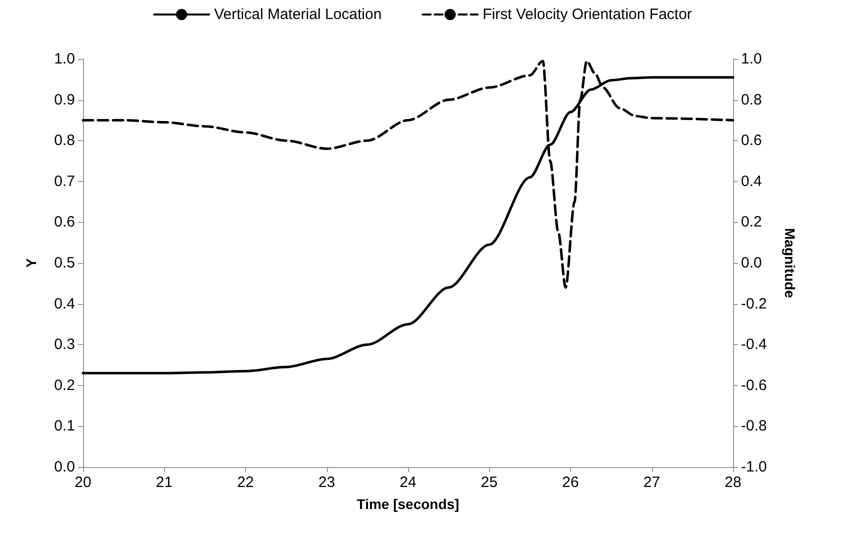  Describe the element at coordinates (754, 467) in the screenshot. I see `y2-tick-label: -1.0` at that location.